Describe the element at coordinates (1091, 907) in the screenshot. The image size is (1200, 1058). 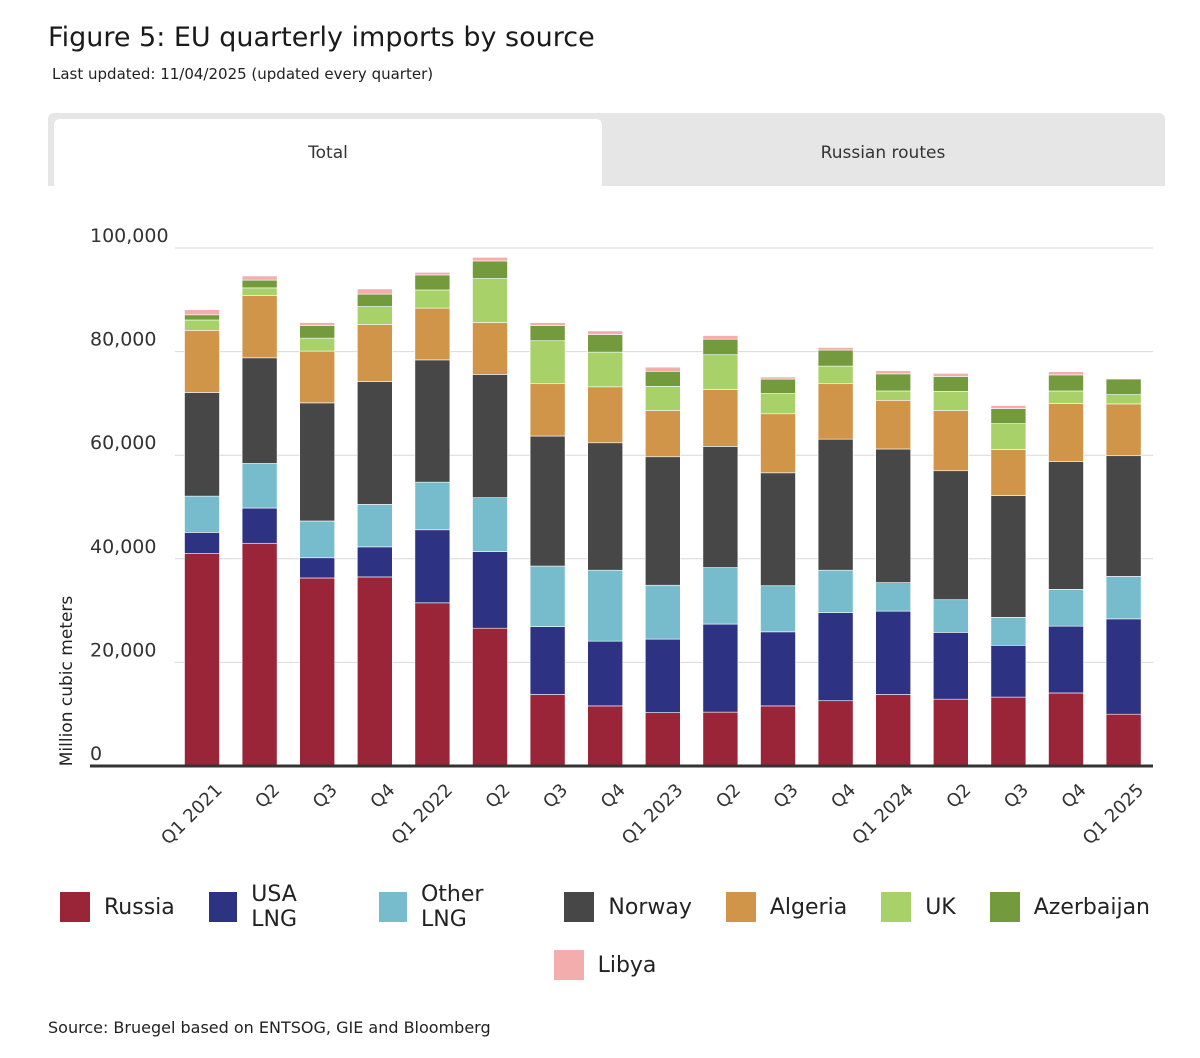
I see `legend-label: Azerbaijan` at that location.